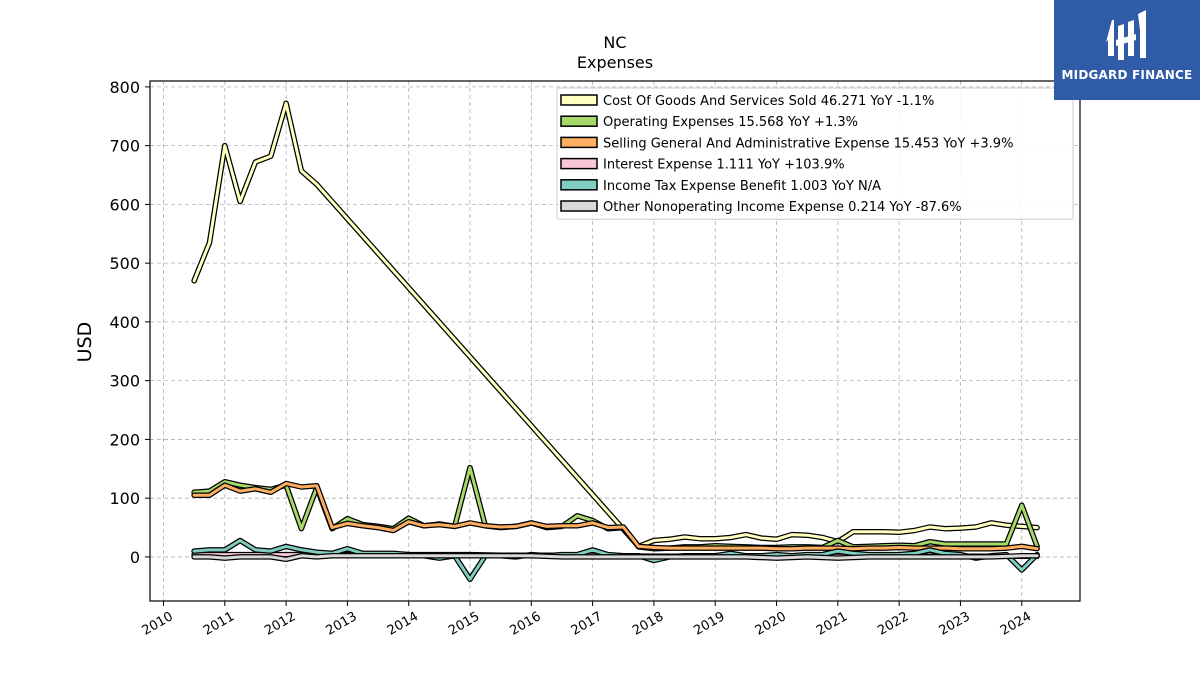 The height and width of the screenshot is (675, 1200). What do you see at coordinates (464, 624) in the screenshot?
I see `x-tick-label: 2015` at bounding box center [464, 624].